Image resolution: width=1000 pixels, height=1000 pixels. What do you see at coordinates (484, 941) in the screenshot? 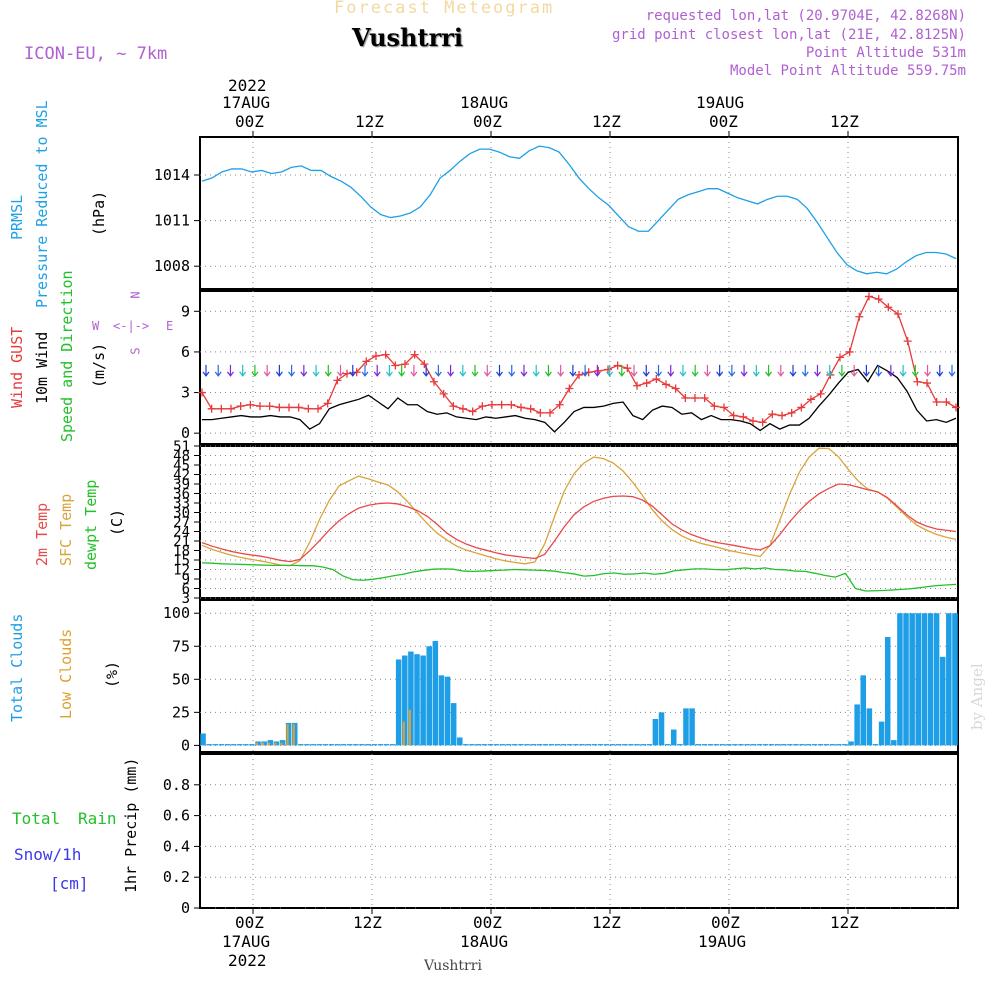
I see `bottom-day-18aug: 18AUG` at bounding box center [484, 941].